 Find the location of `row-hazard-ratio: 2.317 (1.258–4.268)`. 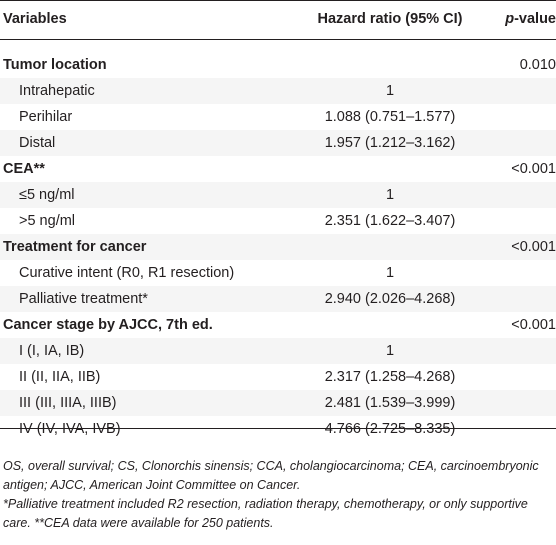

row-hazard-ratio: 2.317 (1.258–4.268) is located at coordinates (390, 377).